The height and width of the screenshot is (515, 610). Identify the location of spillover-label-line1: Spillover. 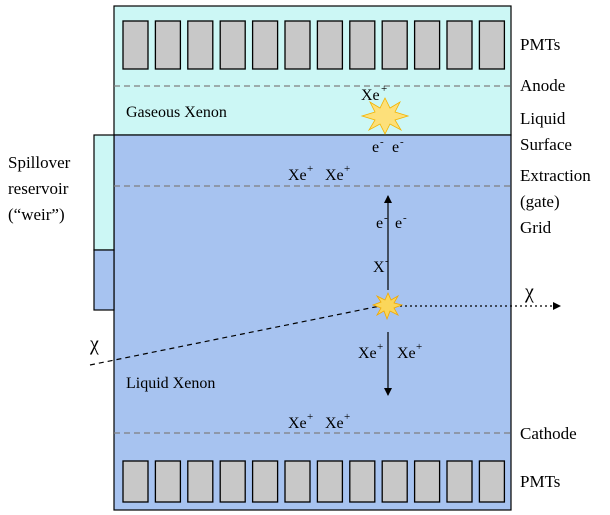
(39, 162).